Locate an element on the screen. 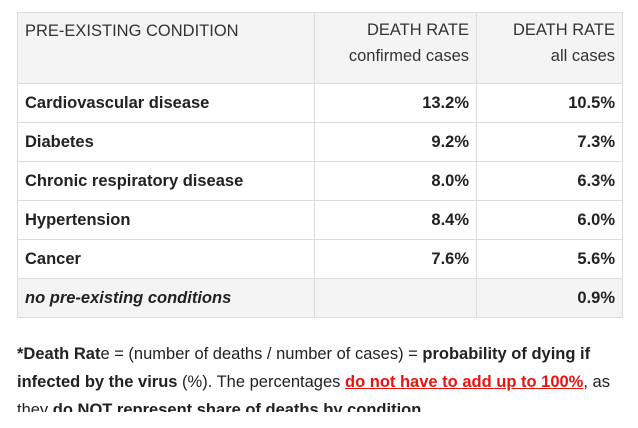 The width and height of the screenshot is (638, 428). condition-cell: Chronic respiratory disease is located at coordinates (166, 181).